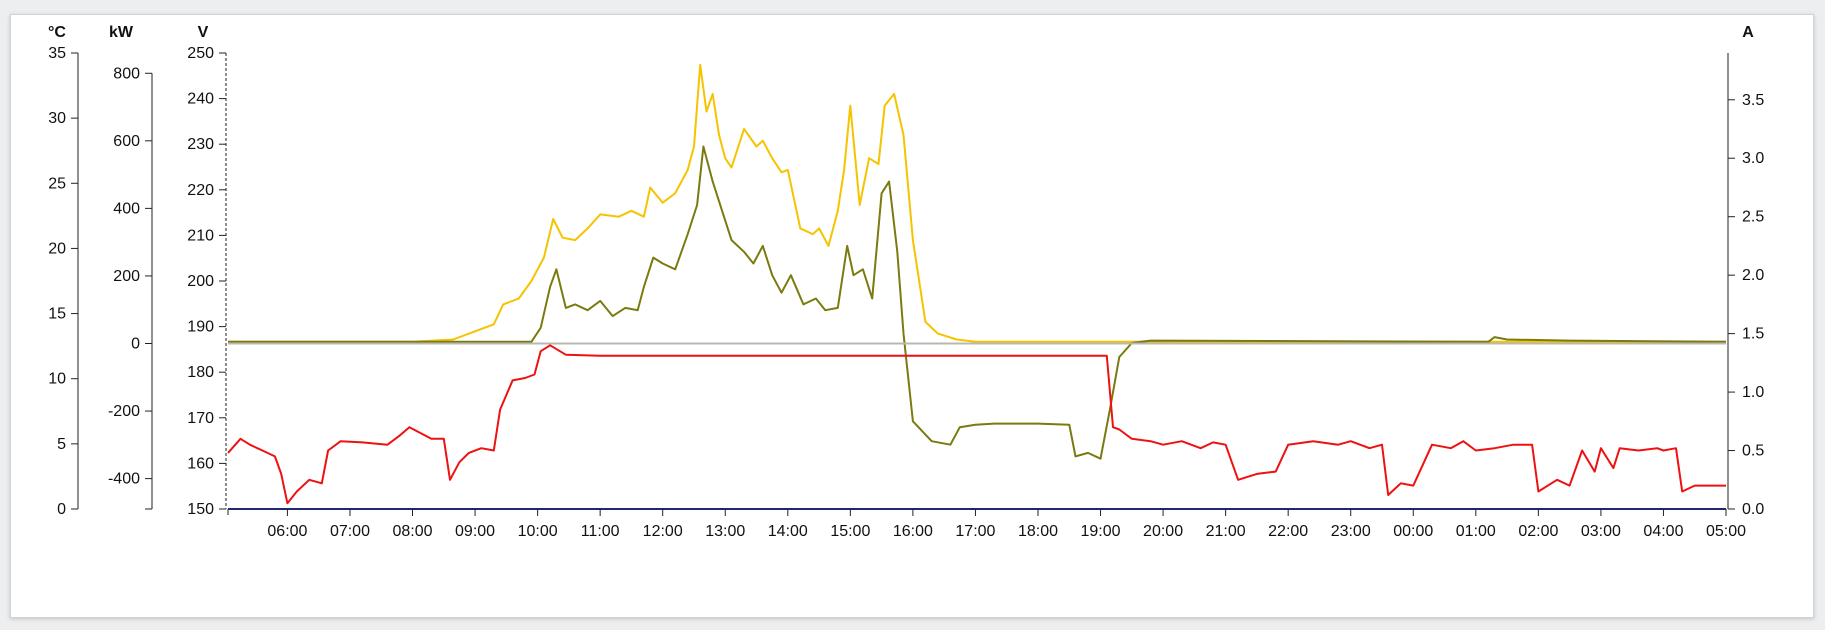 The width and height of the screenshot is (1825, 630). Describe the element at coordinates (1288, 531) in the screenshot. I see `x-tick-label: 22:00` at that location.